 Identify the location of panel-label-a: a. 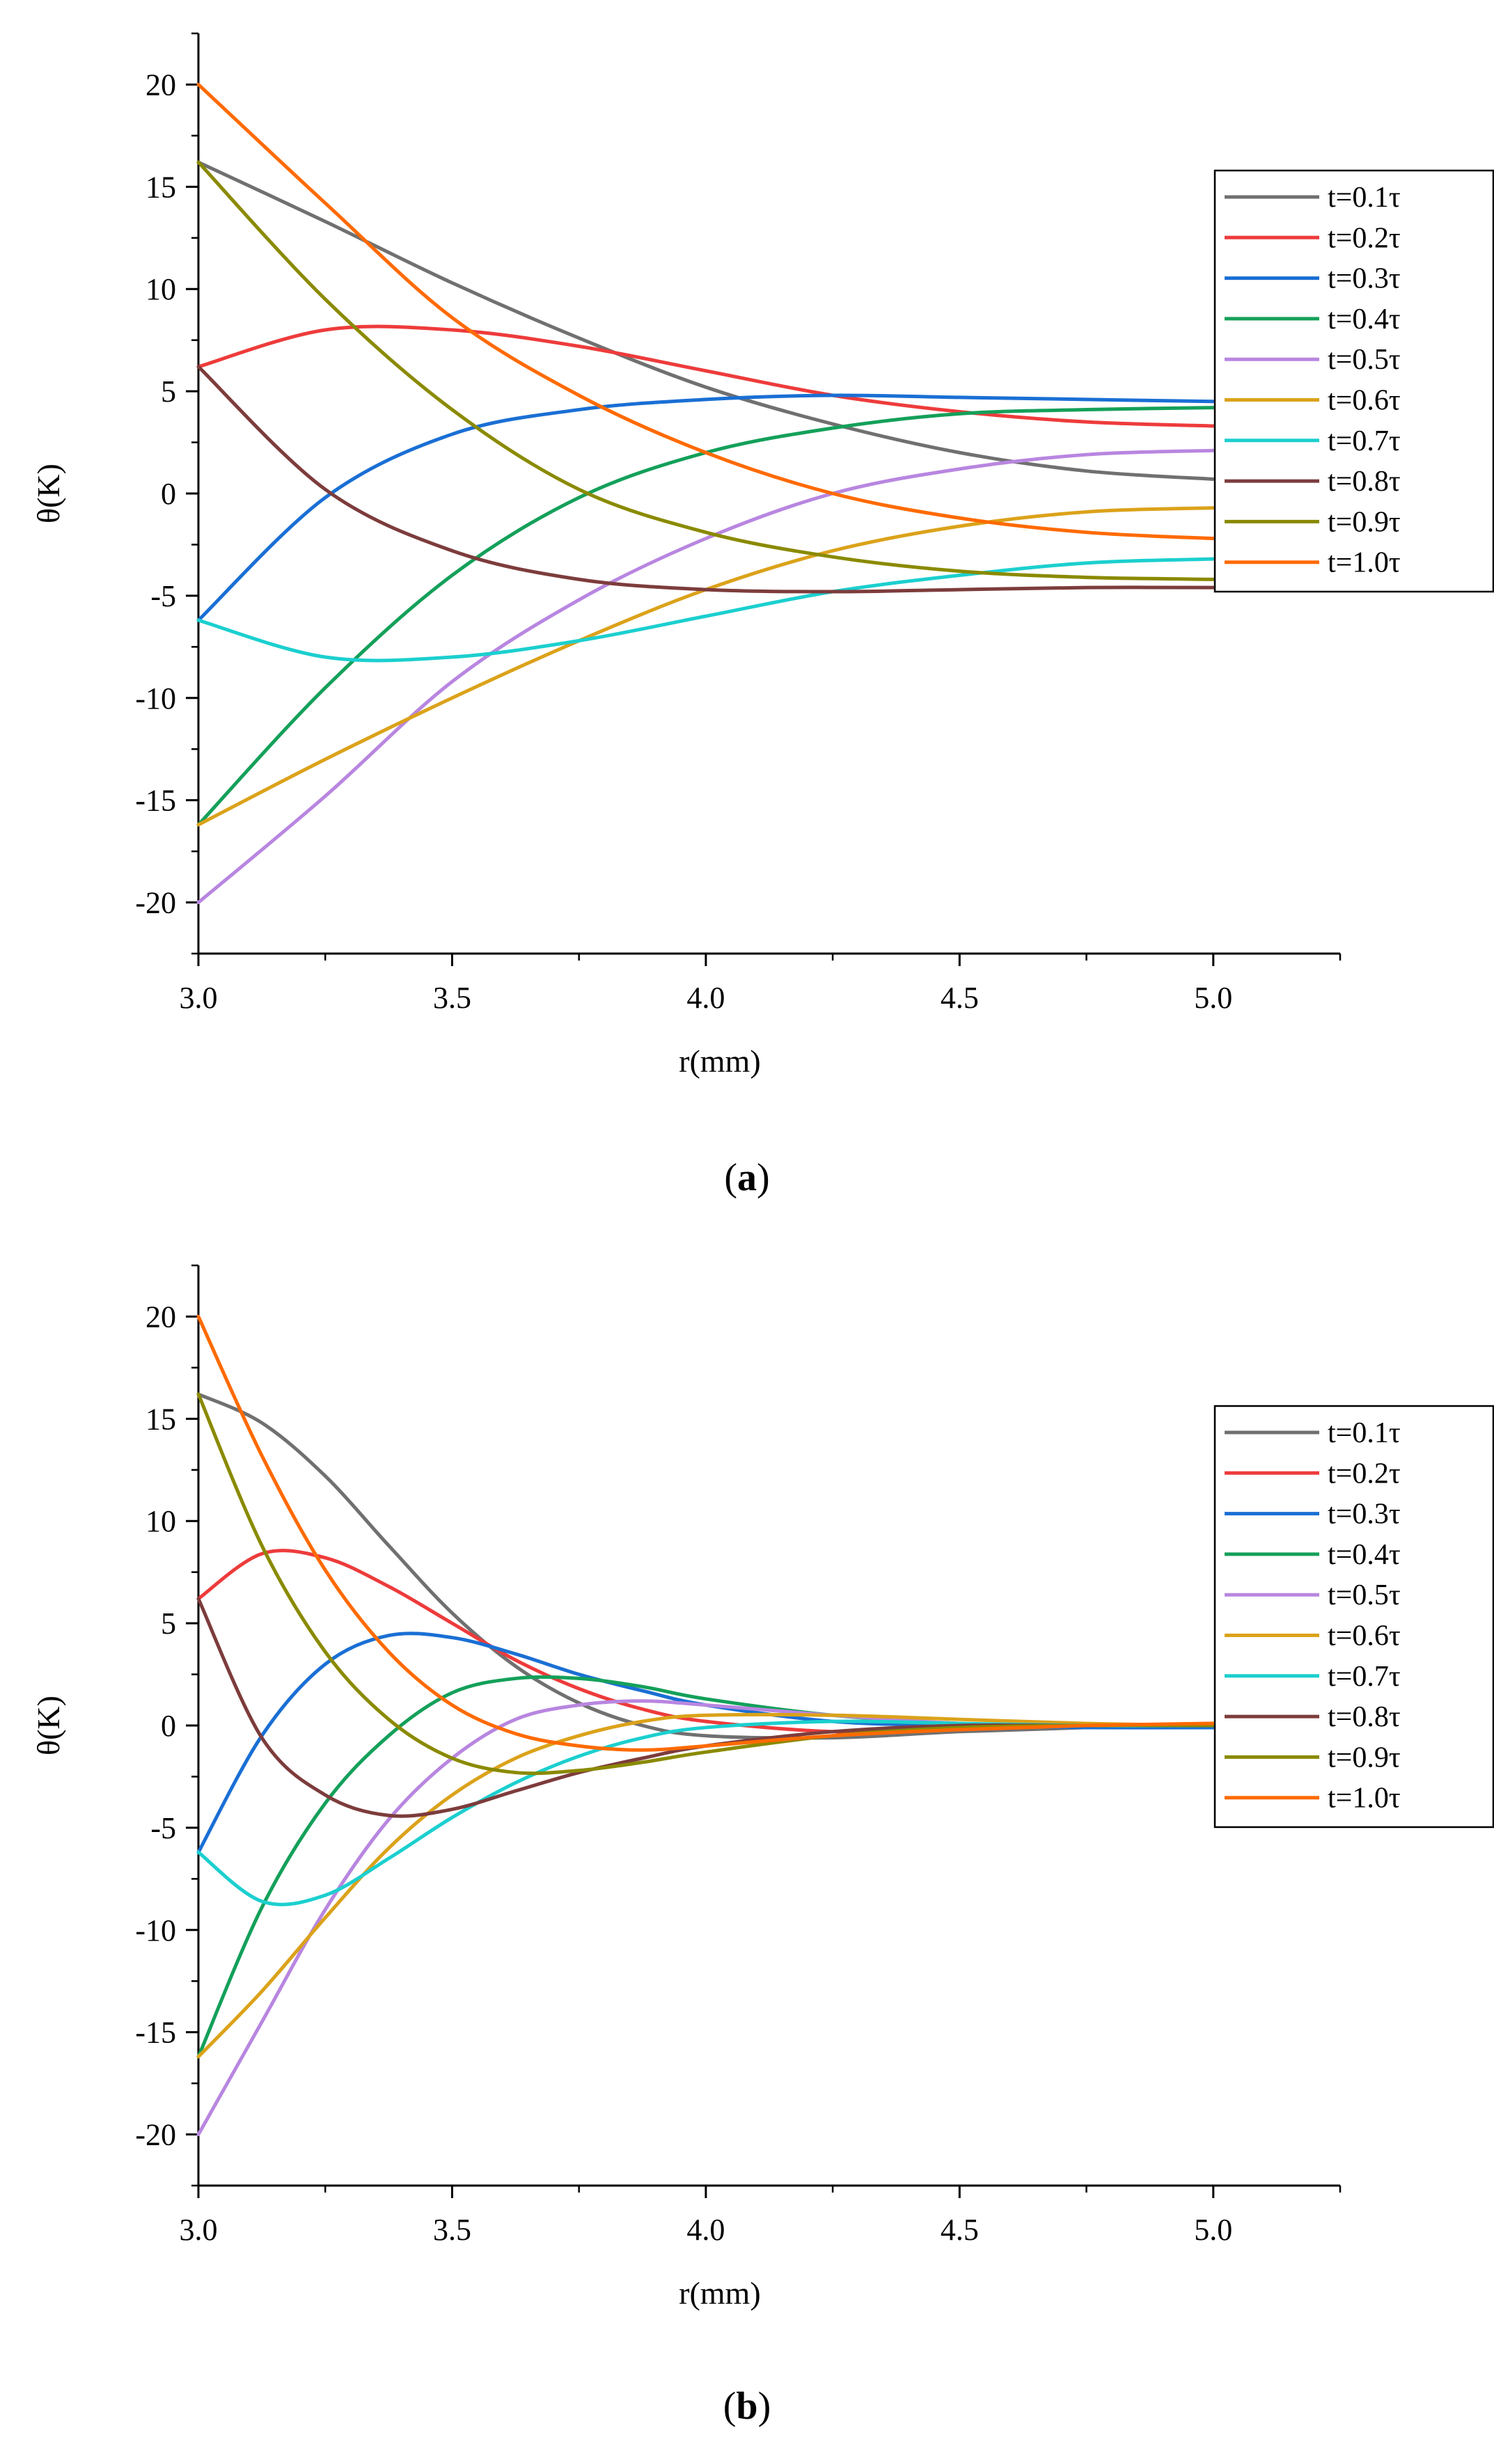
(747, 1177).